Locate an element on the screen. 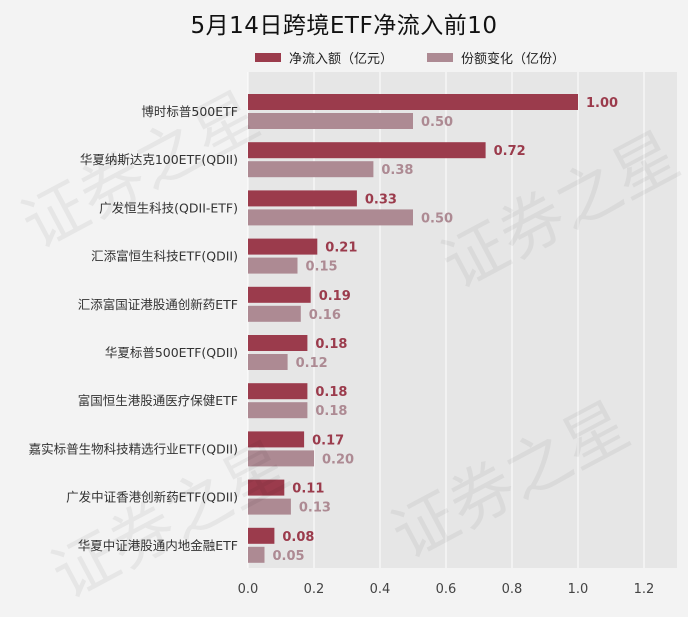 This screenshot has width=688, height=617. data-label-net-inflow: 0.21 is located at coordinates (341, 248).